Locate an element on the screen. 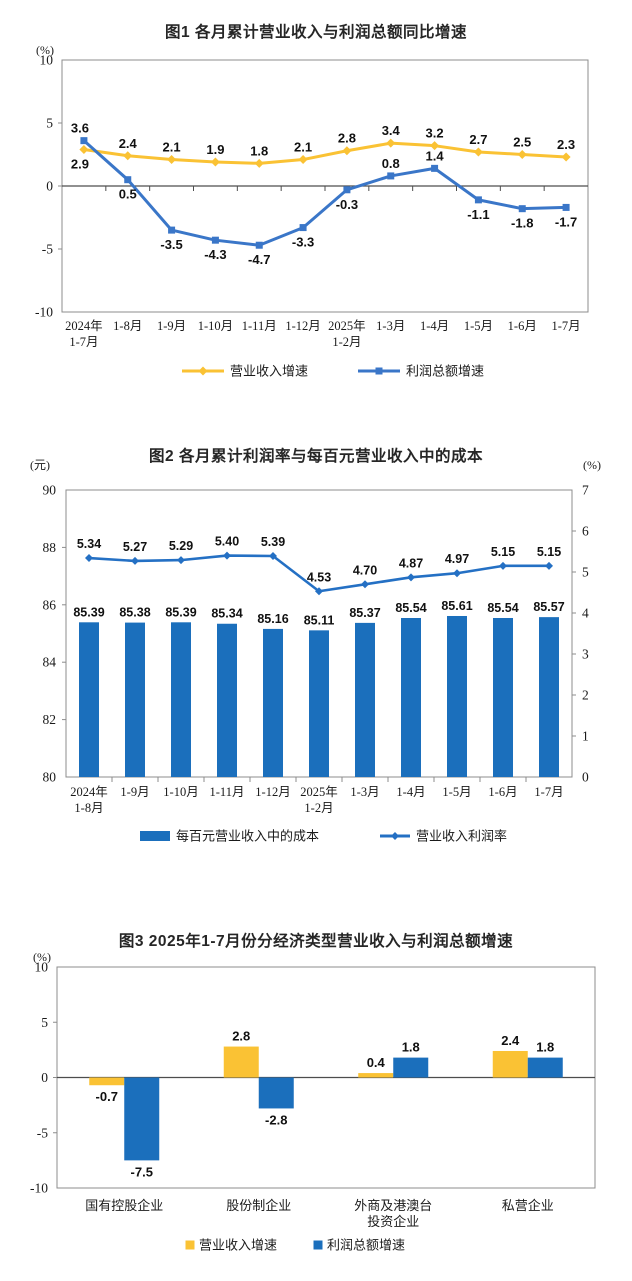 The width and height of the screenshot is (632, 1281). svg-text: -1.1 is located at coordinates (478, 214).